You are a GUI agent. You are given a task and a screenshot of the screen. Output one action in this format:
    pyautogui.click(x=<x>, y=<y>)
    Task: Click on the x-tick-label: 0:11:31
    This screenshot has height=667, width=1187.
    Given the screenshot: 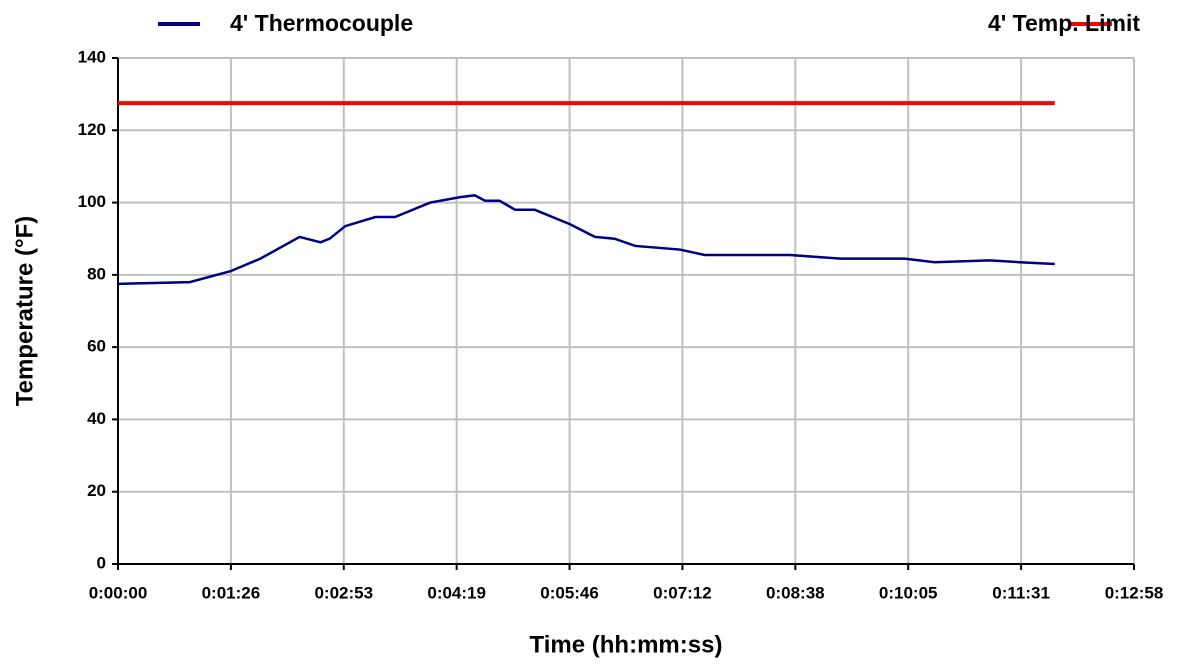 What is the action you would take?
    pyautogui.click(x=1021, y=592)
    